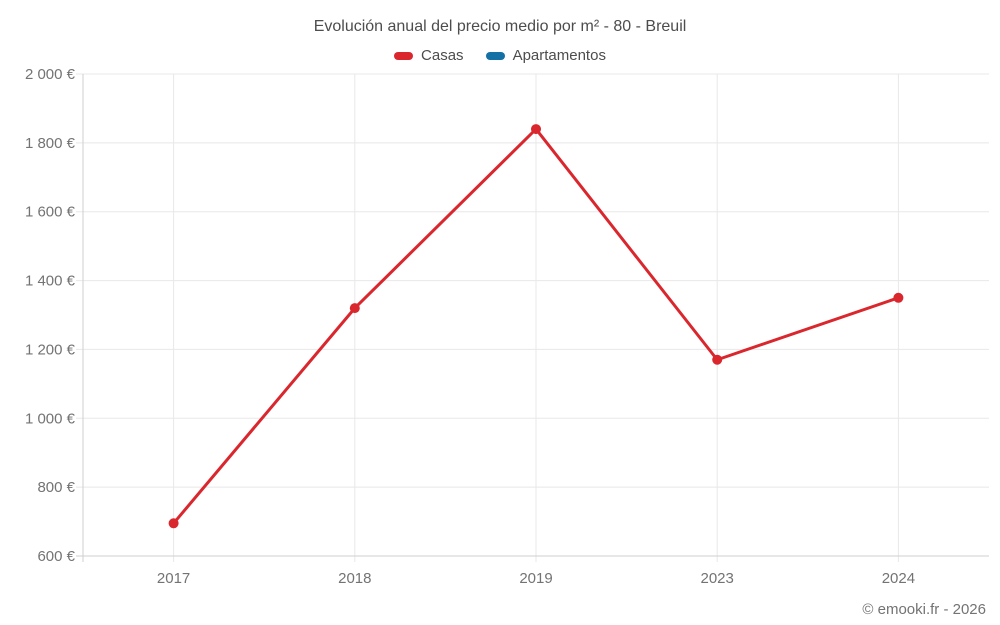  What do you see at coordinates (50, 74) in the screenshot?
I see `y-axis-tick-label: 2 000 €` at bounding box center [50, 74].